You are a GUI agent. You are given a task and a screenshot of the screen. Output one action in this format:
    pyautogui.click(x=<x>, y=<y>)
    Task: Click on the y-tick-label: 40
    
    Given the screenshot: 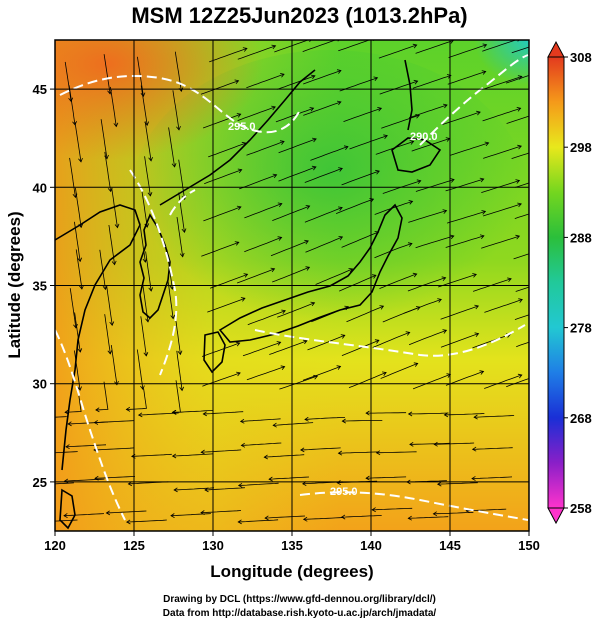 What is the action you would take?
    pyautogui.click(x=40, y=187)
    